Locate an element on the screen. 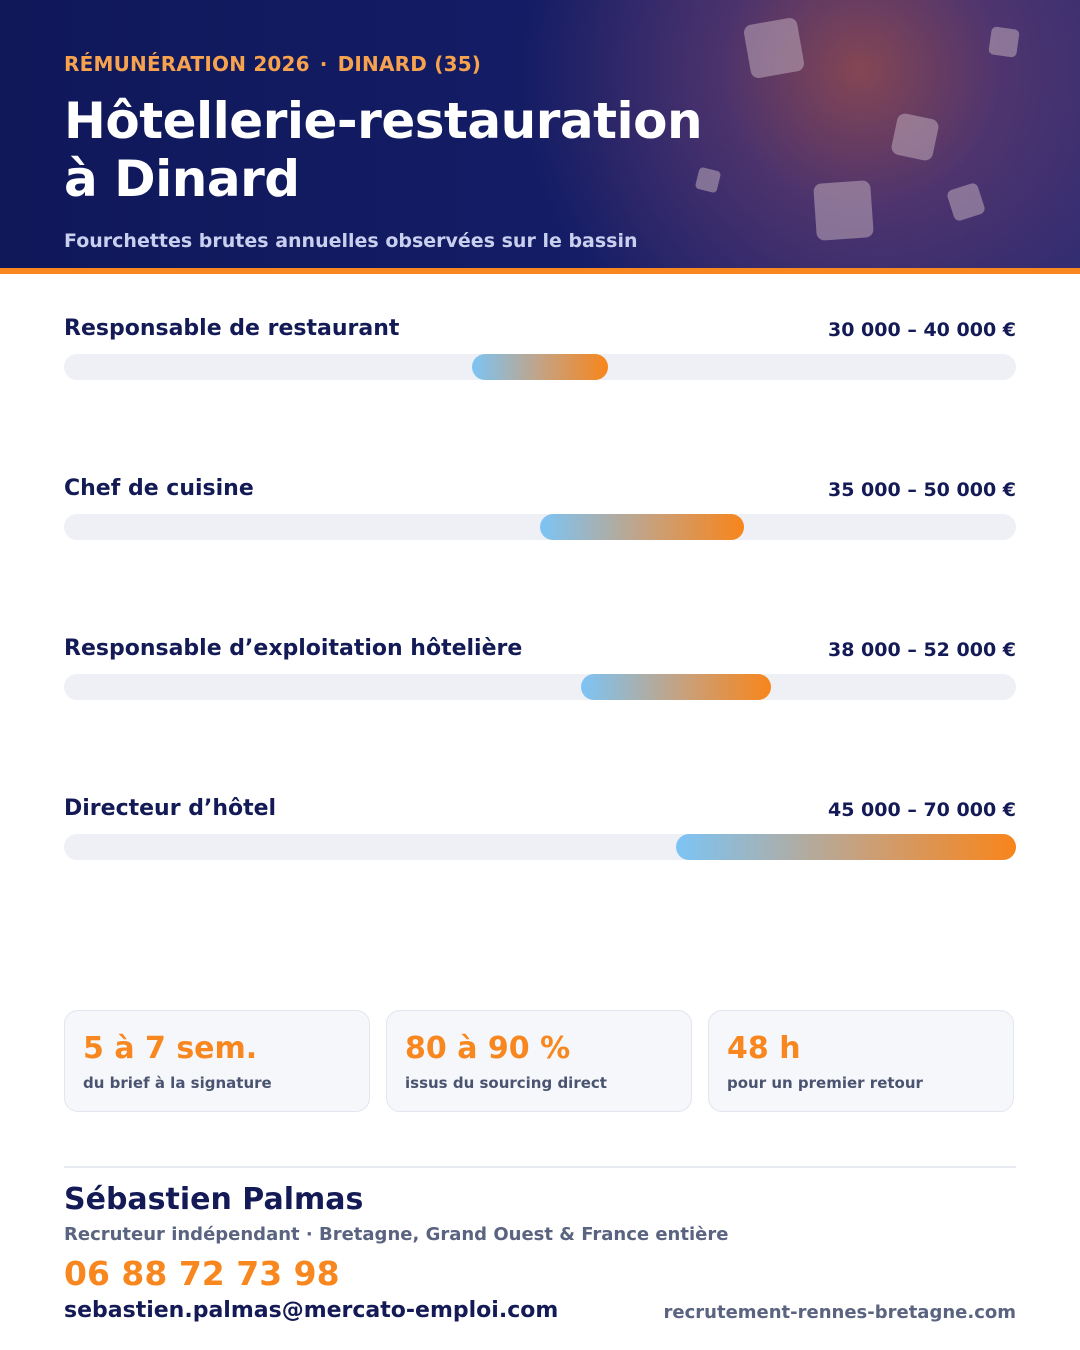 Image resolution: width=1080 pixels, height=1350 pixels. range-data-label: 38 000 – 52 000 € is located at coordinates (922, 650).